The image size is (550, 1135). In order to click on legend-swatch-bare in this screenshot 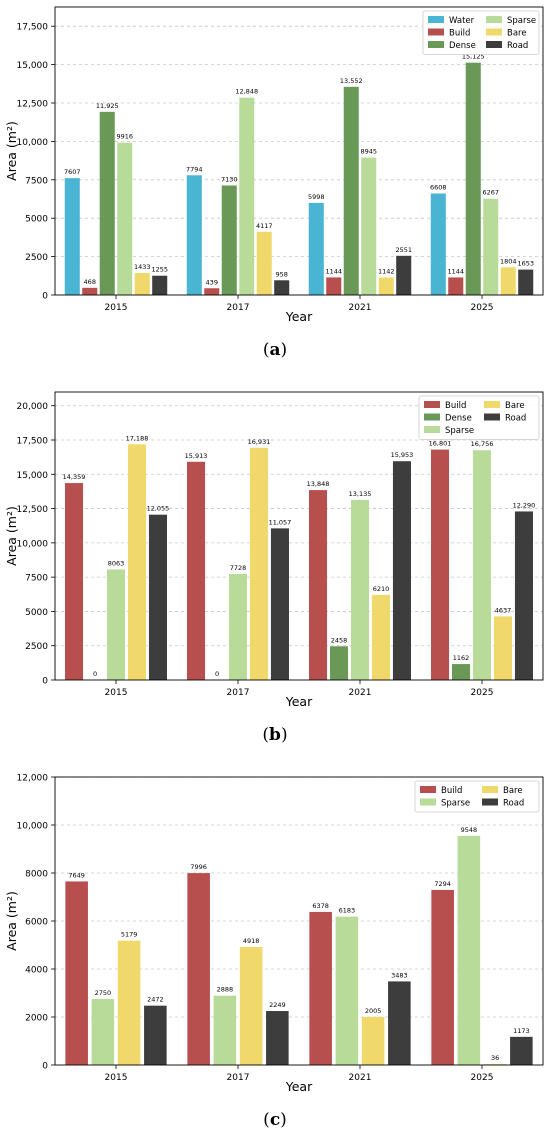, I will do `click(492, 404)`.